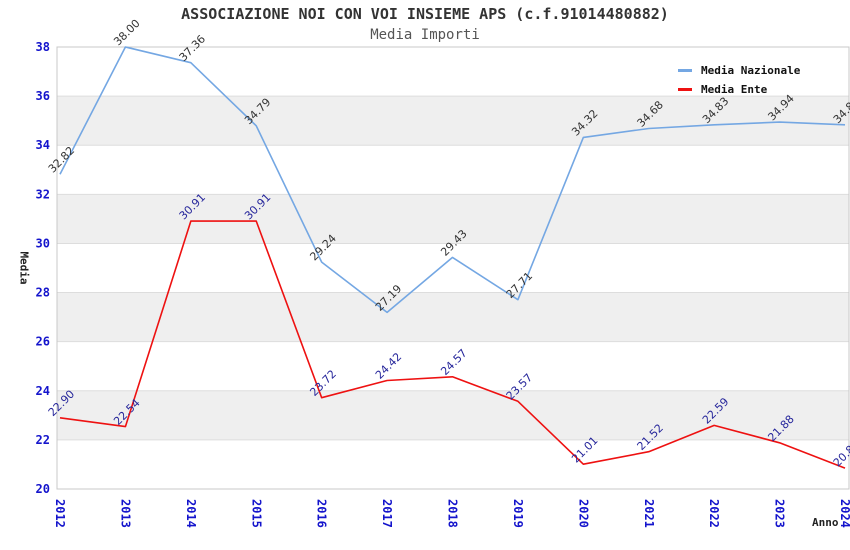 The width and height of the screenshot is (850, 550). Describe the element at coordinates (24, 267) in the screenshot. I see `y-axis-title: Media` at that location.